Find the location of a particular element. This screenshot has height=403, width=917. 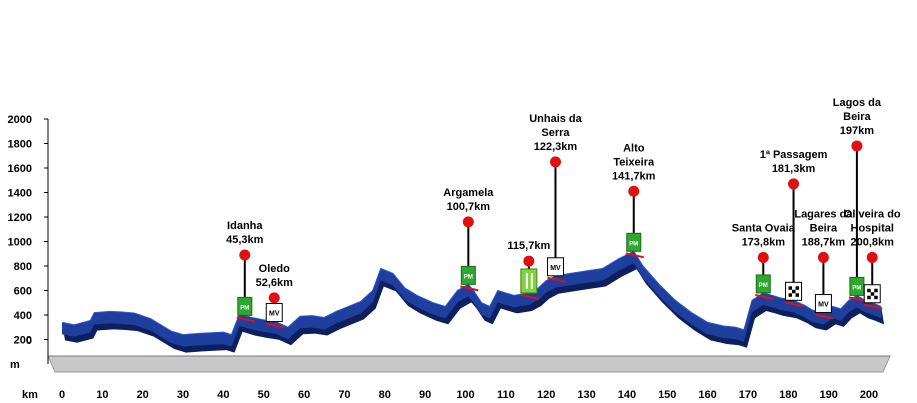

y-tick-label: 1800 is located at coordinates (20, 145).